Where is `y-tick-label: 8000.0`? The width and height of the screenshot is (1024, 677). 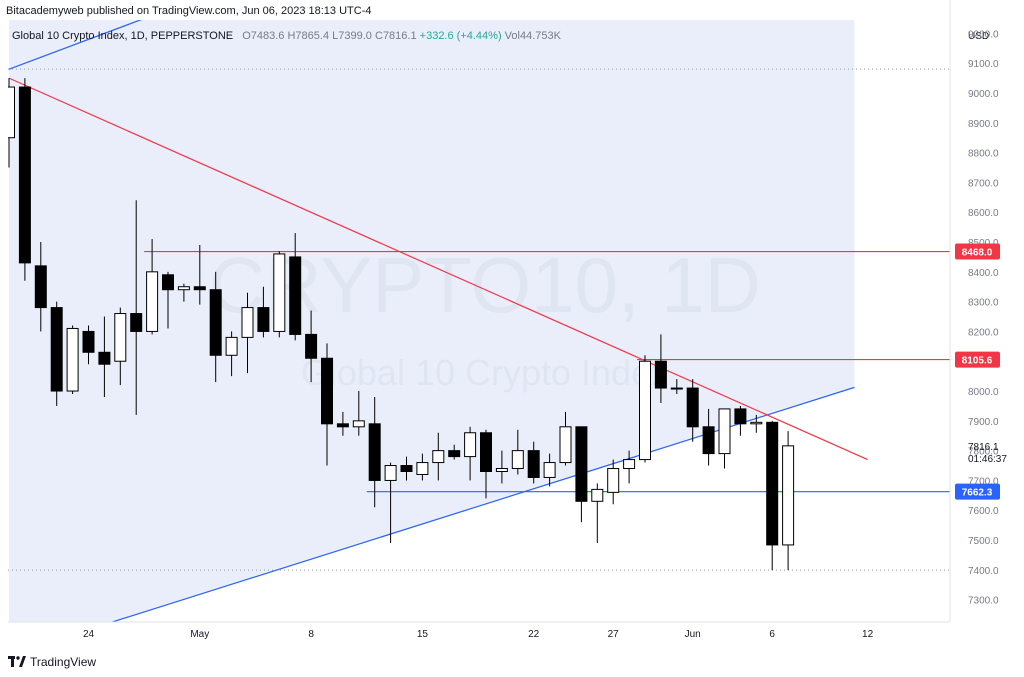 y-tick-label: 8000.0 is located at coordinates (983, 392).